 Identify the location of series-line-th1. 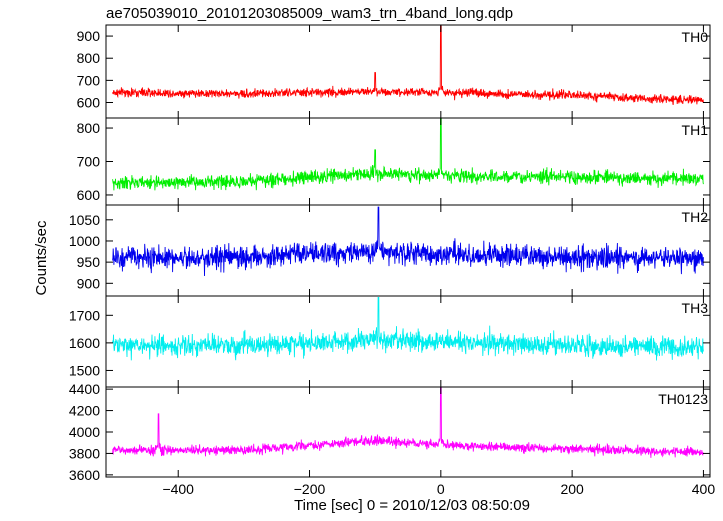
(408, 154).